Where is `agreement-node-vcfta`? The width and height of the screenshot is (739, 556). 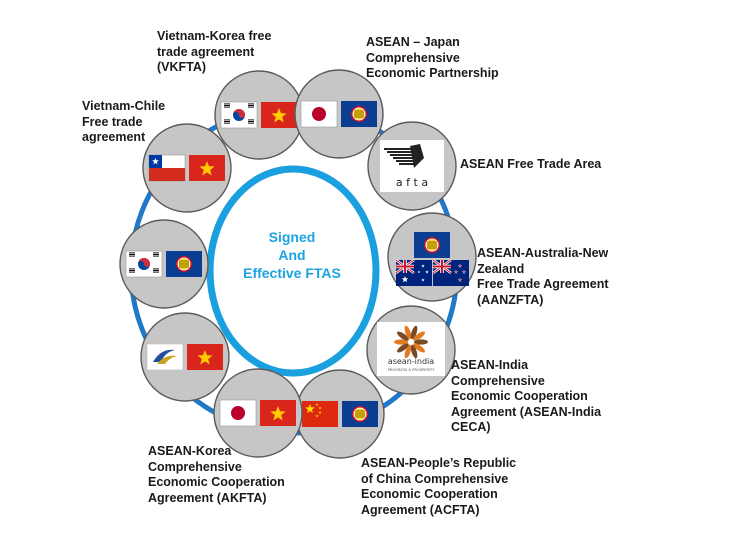 agreement-node-vcfta is located at coordinates (187, 168).